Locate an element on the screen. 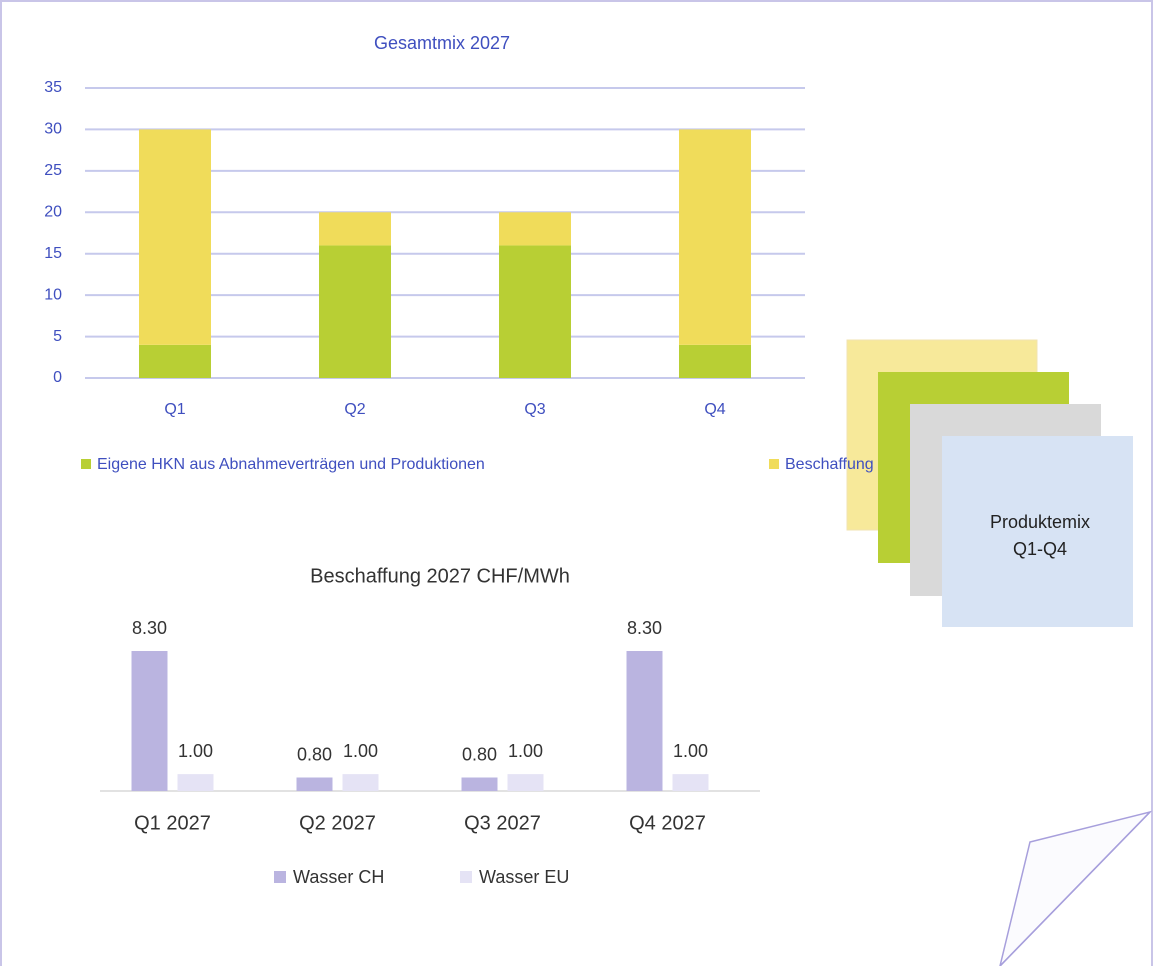  y-tick-label: 25 is located at coordinates (53, 170).